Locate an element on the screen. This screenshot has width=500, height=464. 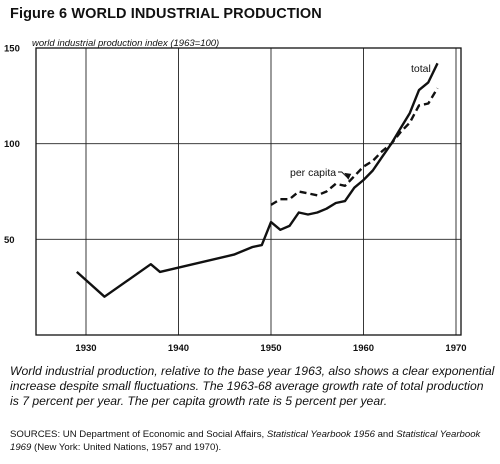
figure-title: Figure 6 WORLD INDUSTRIAL PRODUCTION is located at coordinates (166, 14).